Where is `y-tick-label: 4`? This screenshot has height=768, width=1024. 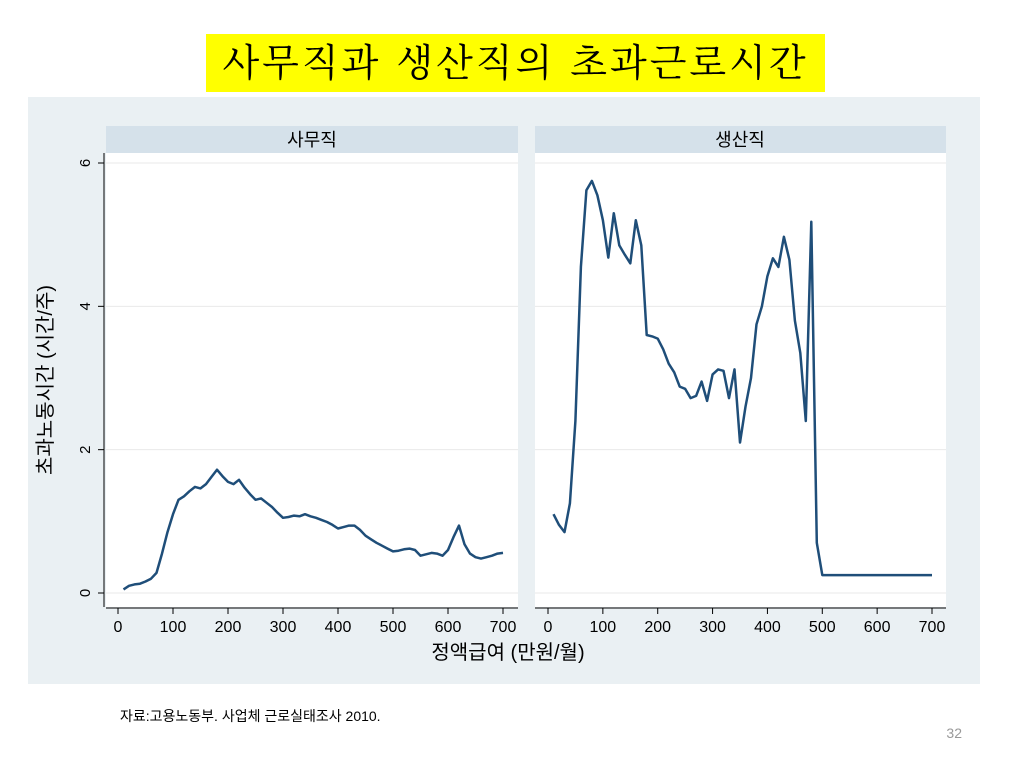 y-tick-label: 4 is located at coordinates (85, 306).